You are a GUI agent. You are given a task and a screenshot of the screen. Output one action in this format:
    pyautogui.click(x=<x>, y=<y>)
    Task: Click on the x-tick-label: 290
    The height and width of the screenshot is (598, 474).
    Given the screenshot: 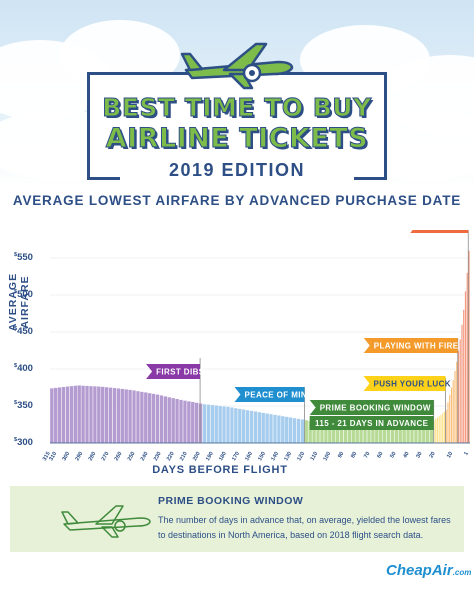 What is the action you would take?
    pyautogui.click(x=80, y=456)
    